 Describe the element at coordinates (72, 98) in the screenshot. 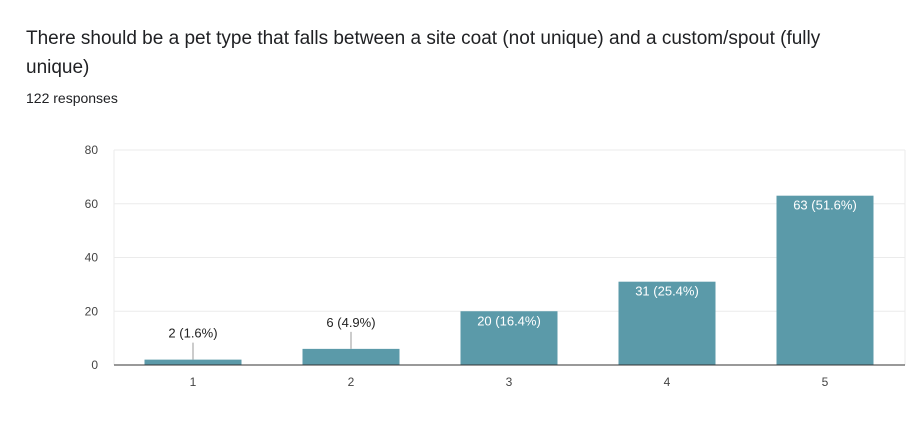

I see `response-count: 122 responses` at that location.